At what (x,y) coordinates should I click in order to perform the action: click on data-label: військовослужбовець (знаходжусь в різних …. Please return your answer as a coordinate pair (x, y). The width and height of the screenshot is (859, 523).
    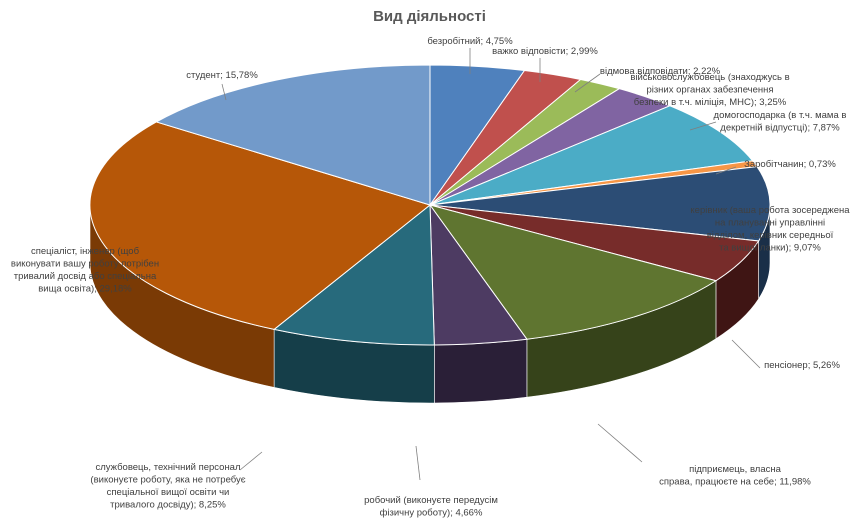
    Looking at the image, I should click on (709, 90).